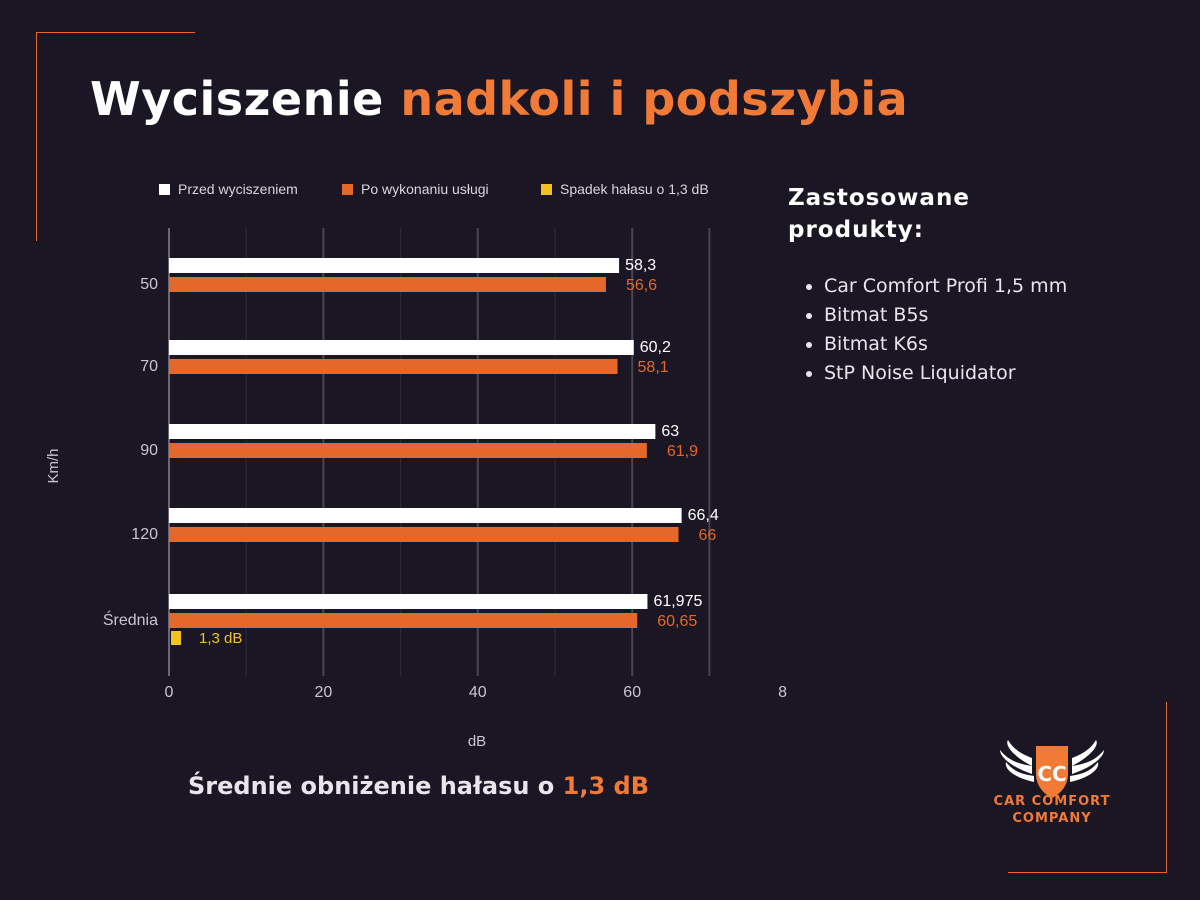 The image size is (1200, 900). Describe the element at coordinates (654, 99) in the screenshot. I see `title-part-orange: nadkoli i podszybia` at that location.